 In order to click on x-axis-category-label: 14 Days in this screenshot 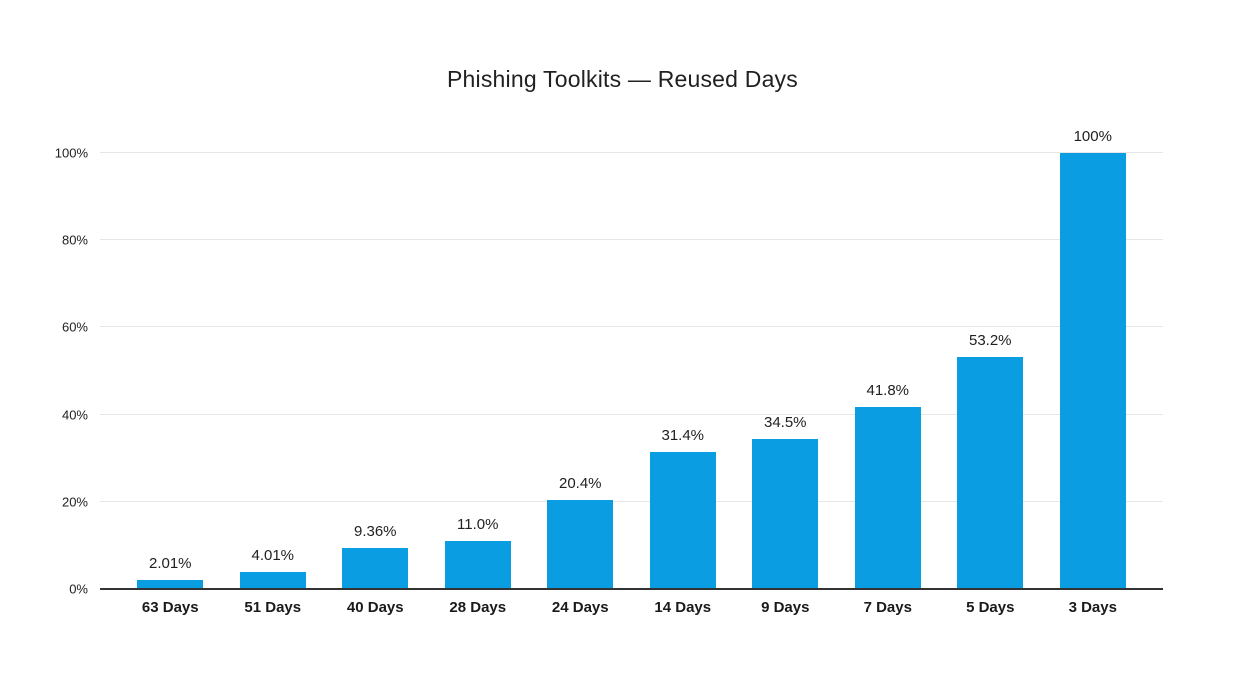, I will do `click(683, 607)`.